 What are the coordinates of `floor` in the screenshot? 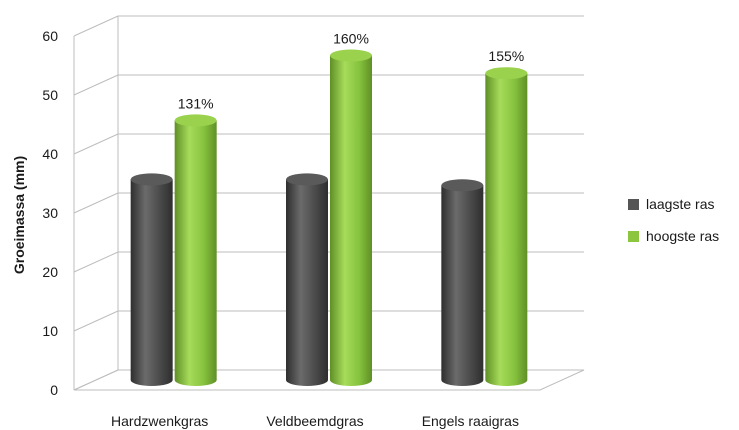 It's located at (329, 380).